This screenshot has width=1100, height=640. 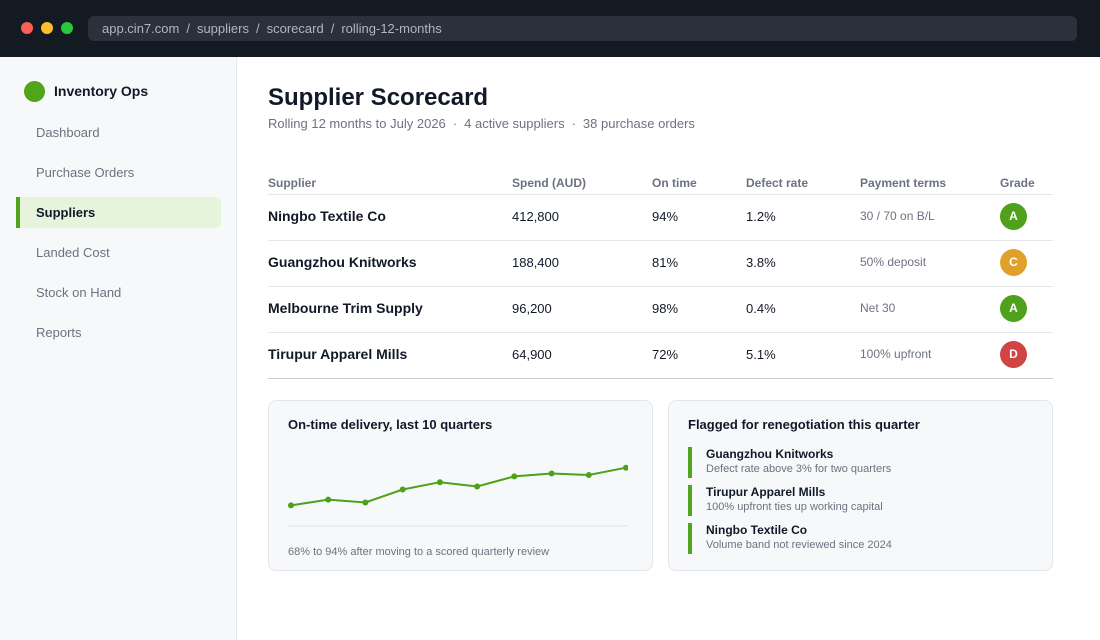 I want to click on column-header-defect-rate: Defect rate, so click(x=777, y=183).